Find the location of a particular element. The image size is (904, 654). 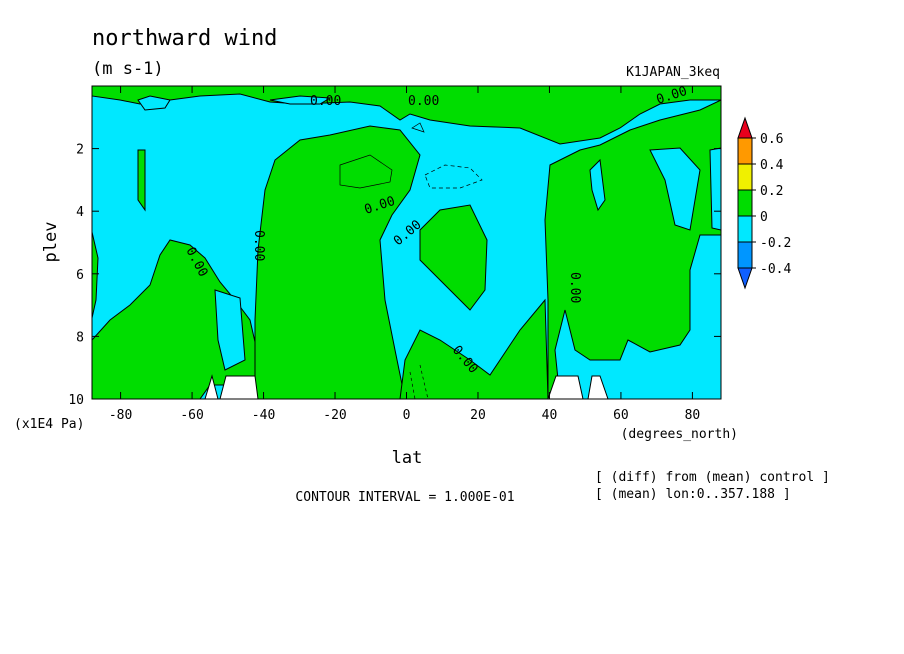

colorbar-label: -0.2 is located at coordinates (775, 243).